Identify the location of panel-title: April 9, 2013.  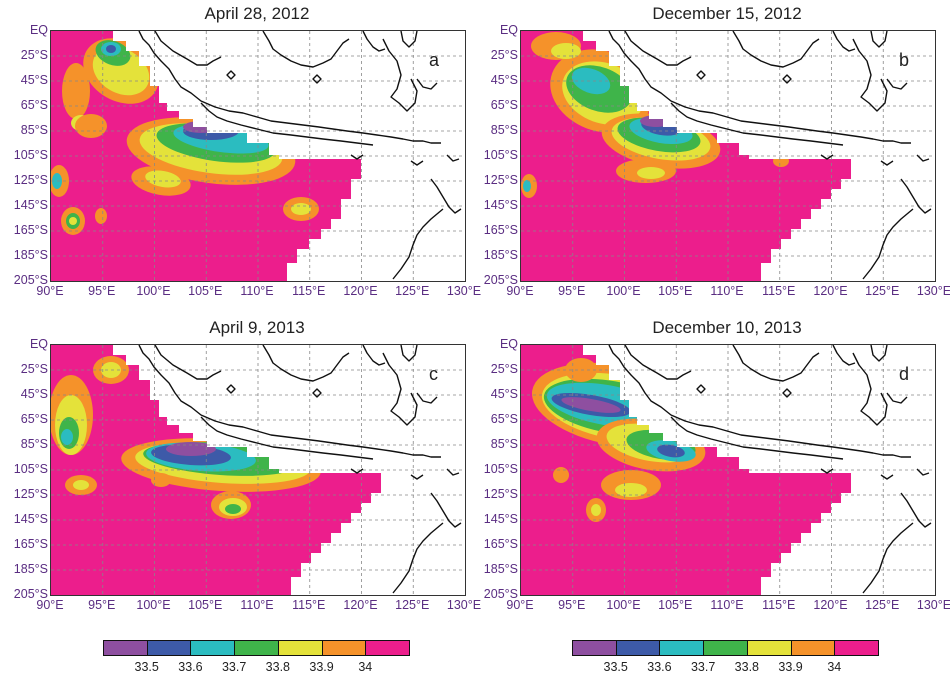
(257, 327).